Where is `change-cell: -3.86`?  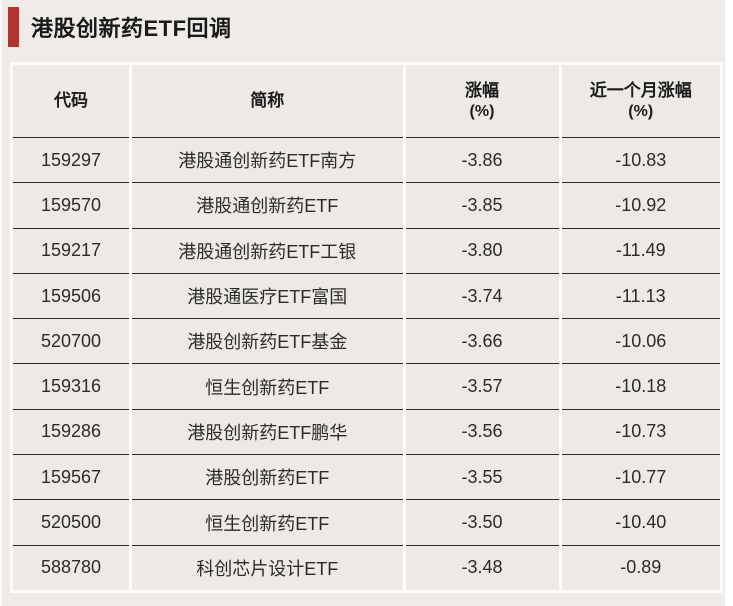 change-cell: -3.86 is located at coordinates (482, 160).